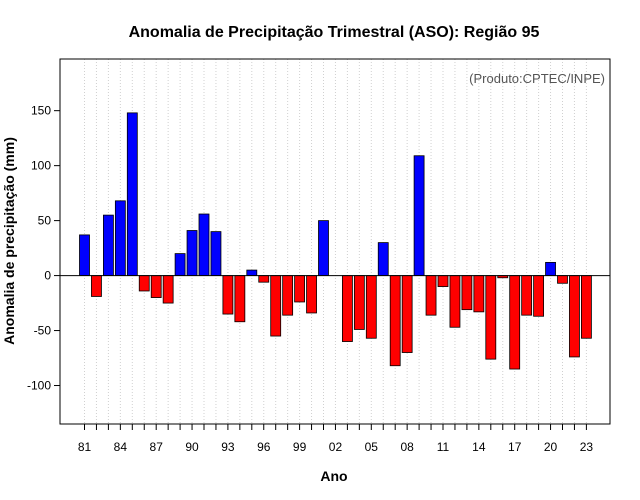 This screenshot has height=500, width=640. Describe the element at coordinates (204, 244) in the screenshot. I see `bar-1991` at that location.